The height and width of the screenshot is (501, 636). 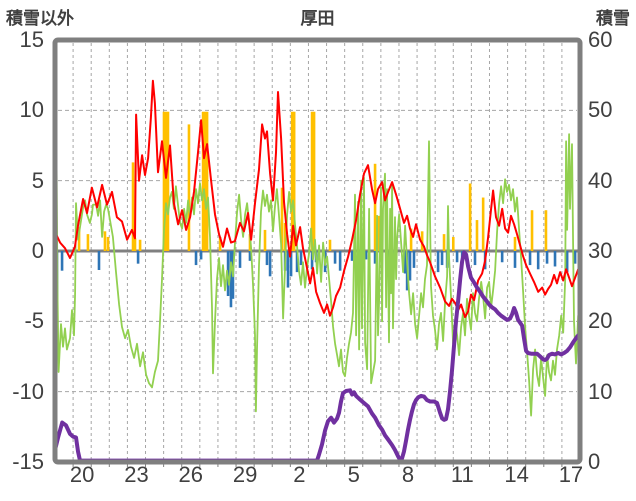 I want to click on y-axis-right-tick-label: 60, so click(x=600, y=39).